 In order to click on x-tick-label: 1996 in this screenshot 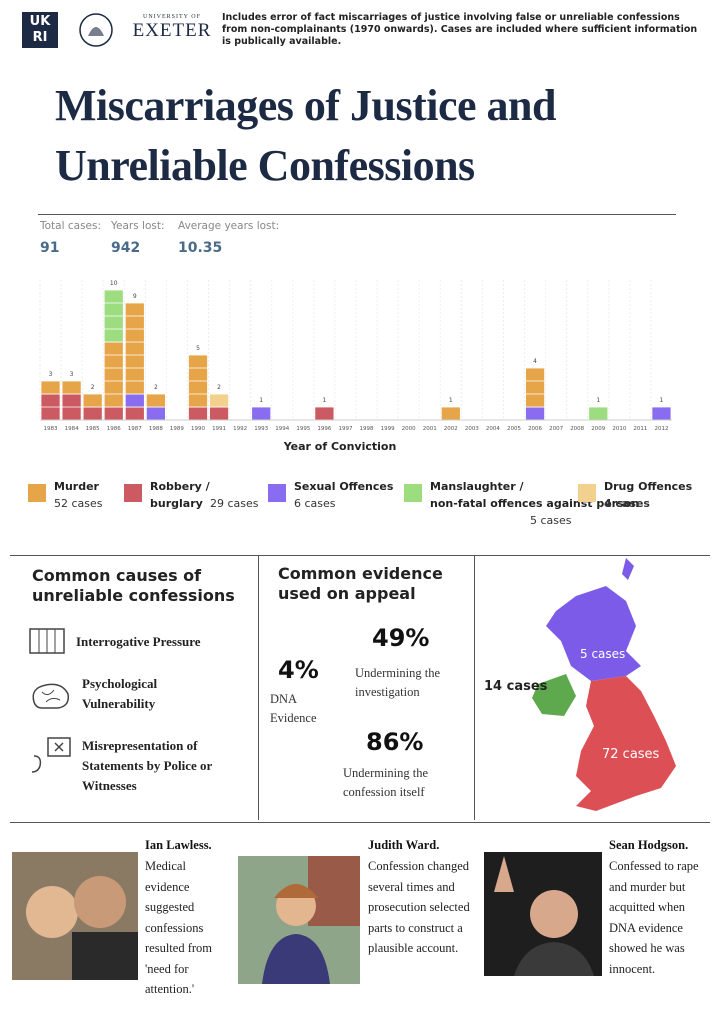, I will do `click(324, 429)`.